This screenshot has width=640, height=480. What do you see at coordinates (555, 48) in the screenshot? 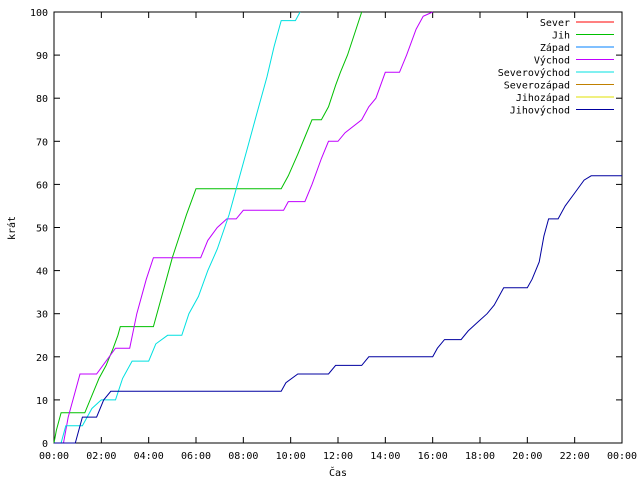
I see `legend-label: Západ` at bounding box center [555, 48].